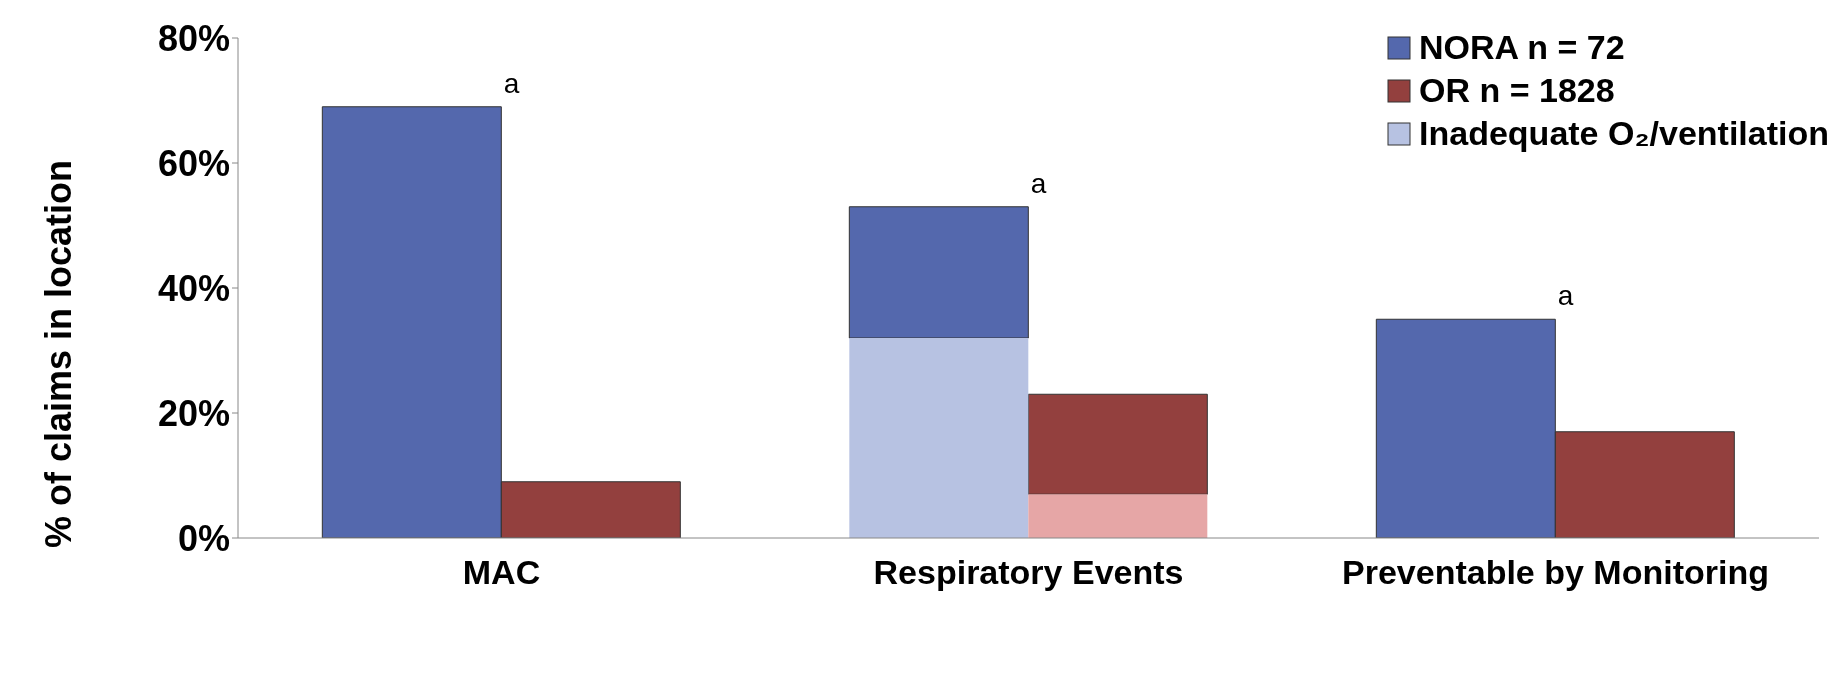 The image size is (1847, 697). Describe the element at coordinates (1522, 47) in the screenshot. I see `legend-label: NORA n = 72` at that location.